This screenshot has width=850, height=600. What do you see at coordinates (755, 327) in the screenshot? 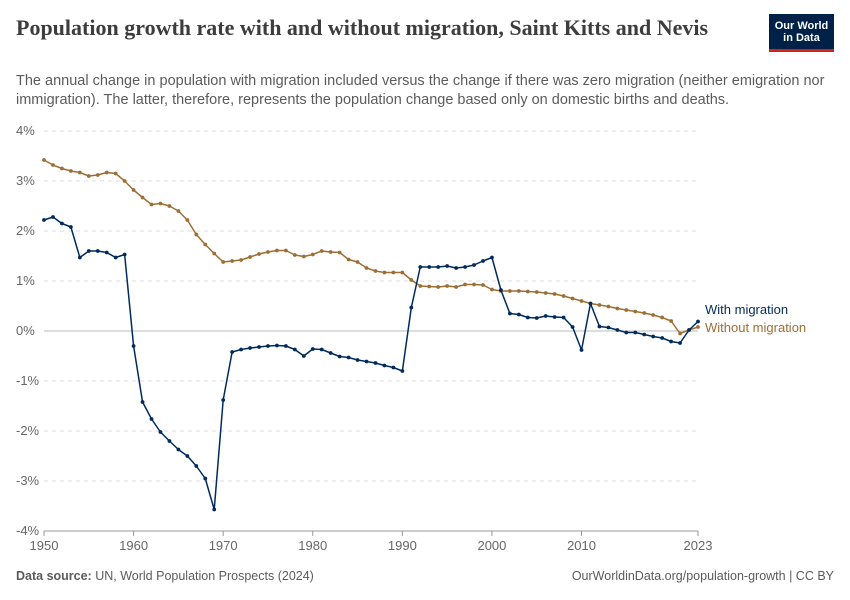
I see `series-label-without-migration: Without migration` at bounding box center [755, 327].